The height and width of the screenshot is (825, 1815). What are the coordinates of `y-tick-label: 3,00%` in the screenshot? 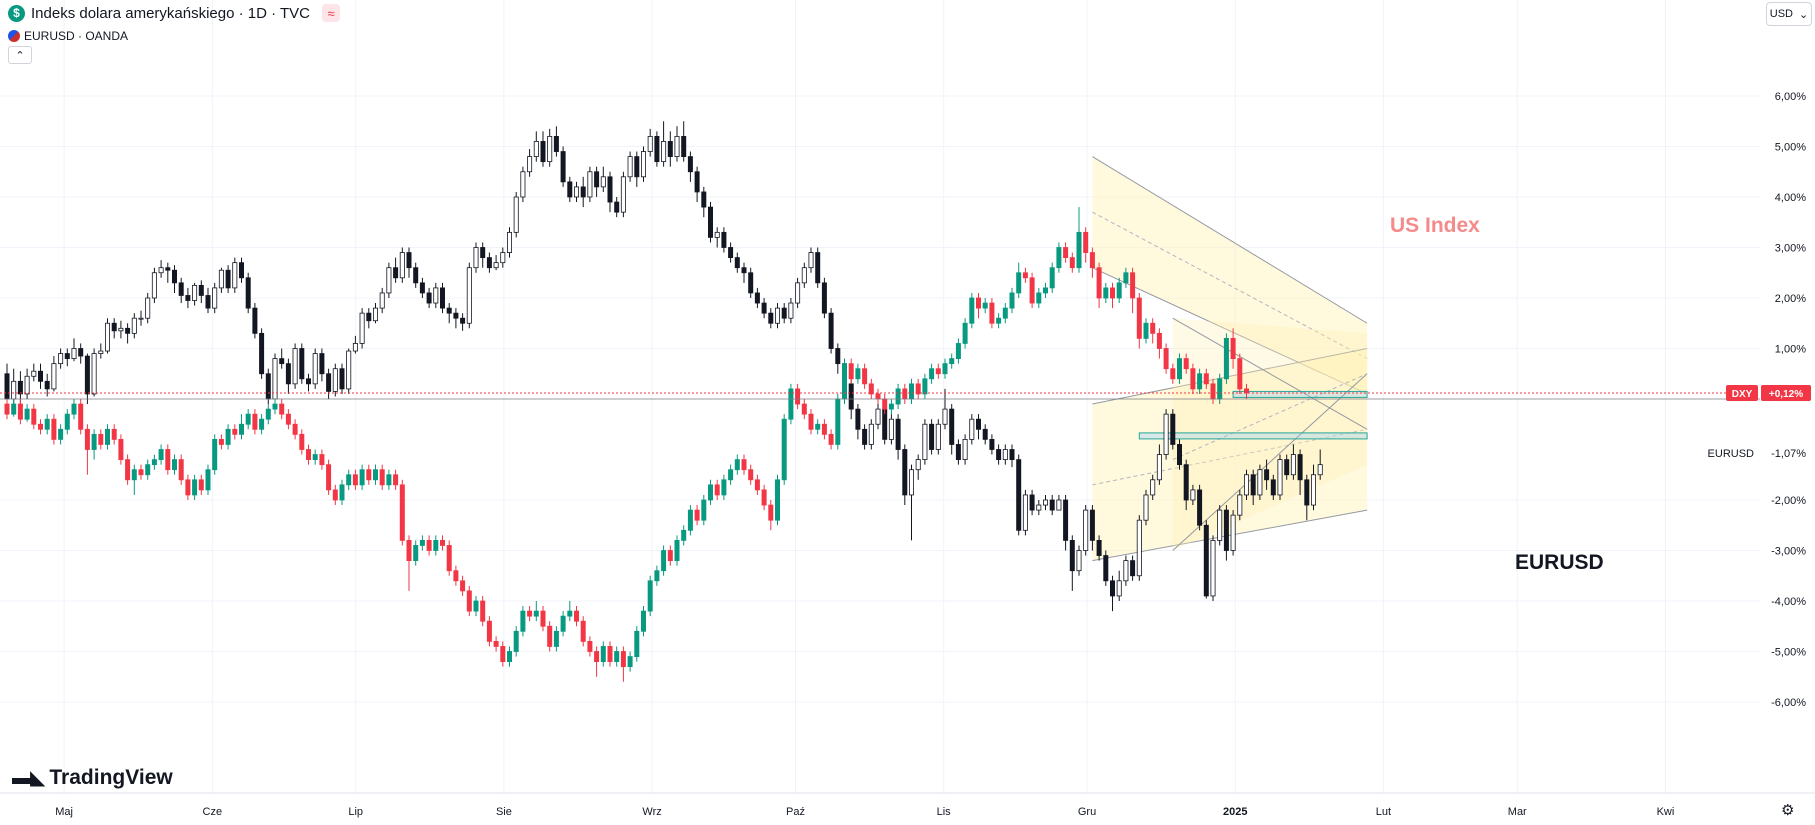 It's located at (1790, 249).